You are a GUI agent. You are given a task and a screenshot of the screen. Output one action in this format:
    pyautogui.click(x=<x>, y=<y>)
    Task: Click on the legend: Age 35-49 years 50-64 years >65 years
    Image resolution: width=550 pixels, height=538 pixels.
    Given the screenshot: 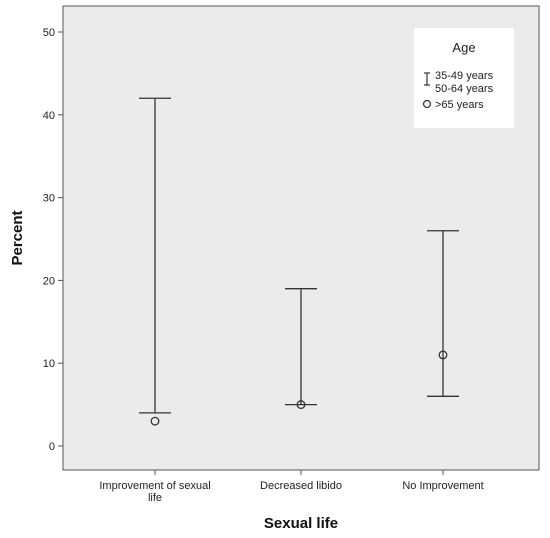 What is the action you would take?
    pyautogui.click(x=464, y=78)
    